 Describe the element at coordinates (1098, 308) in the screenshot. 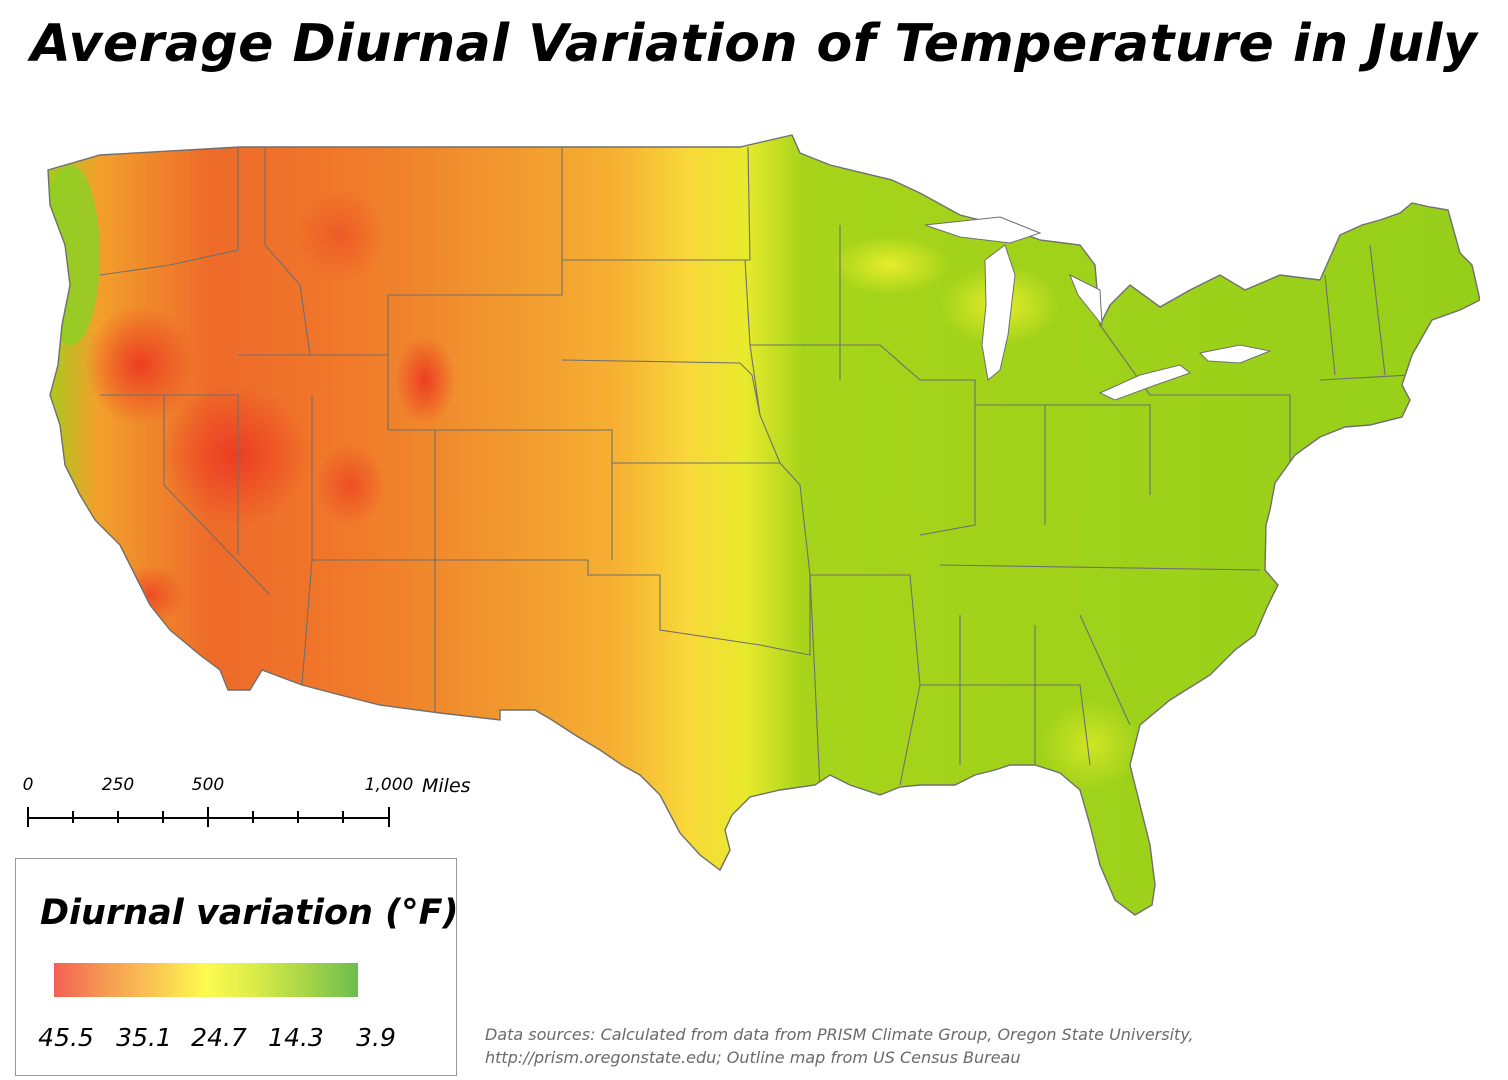

I see `great-lakes` at that location.